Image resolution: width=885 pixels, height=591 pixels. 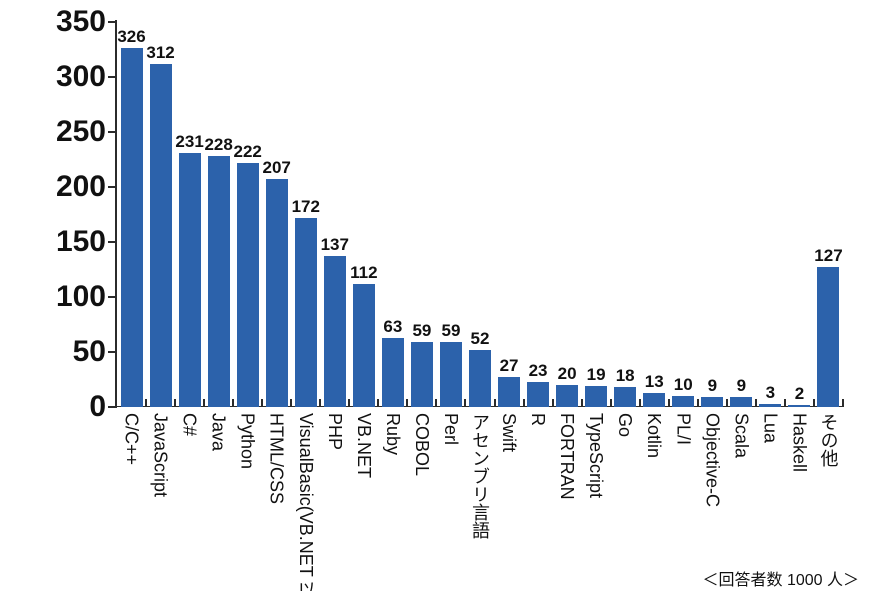 What do you see at coordinates (247, 151) in the screenshot?
I see `bar-value-label: 222` at bounding box center [247, 151].